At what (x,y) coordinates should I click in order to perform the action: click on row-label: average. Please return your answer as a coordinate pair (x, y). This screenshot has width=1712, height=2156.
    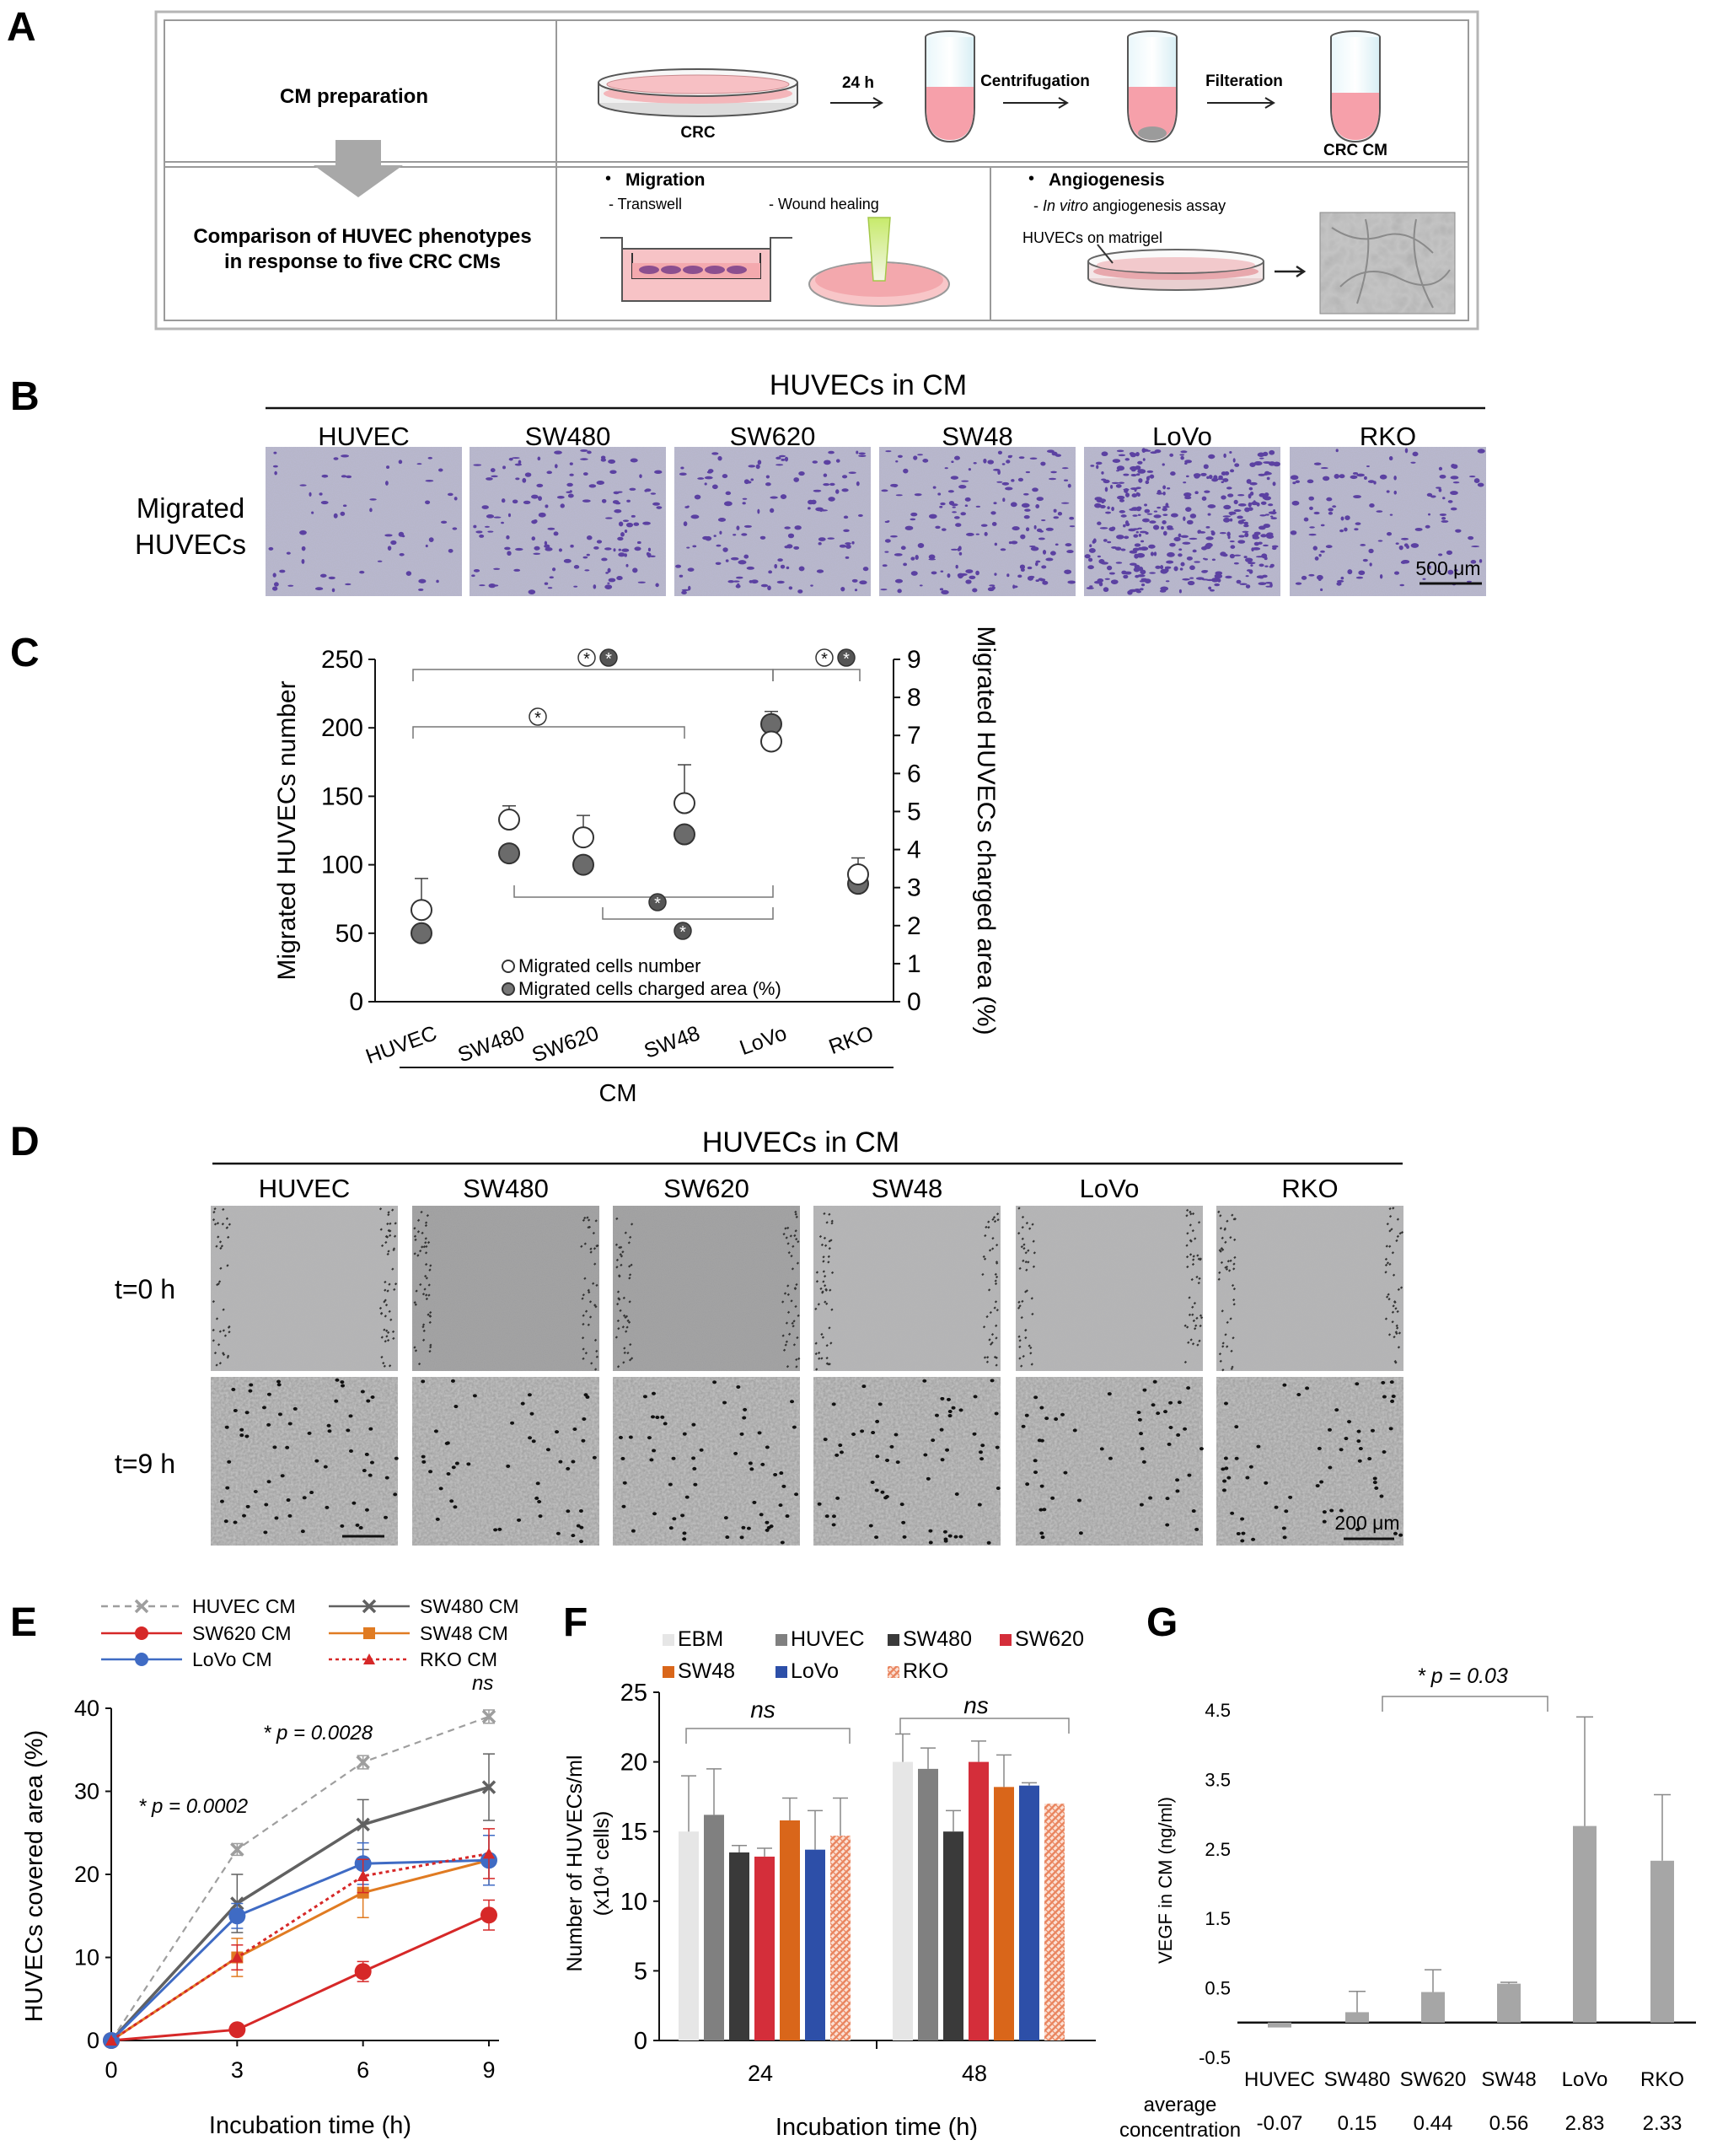
    Looking at the image, I should click on (1181, 2105).